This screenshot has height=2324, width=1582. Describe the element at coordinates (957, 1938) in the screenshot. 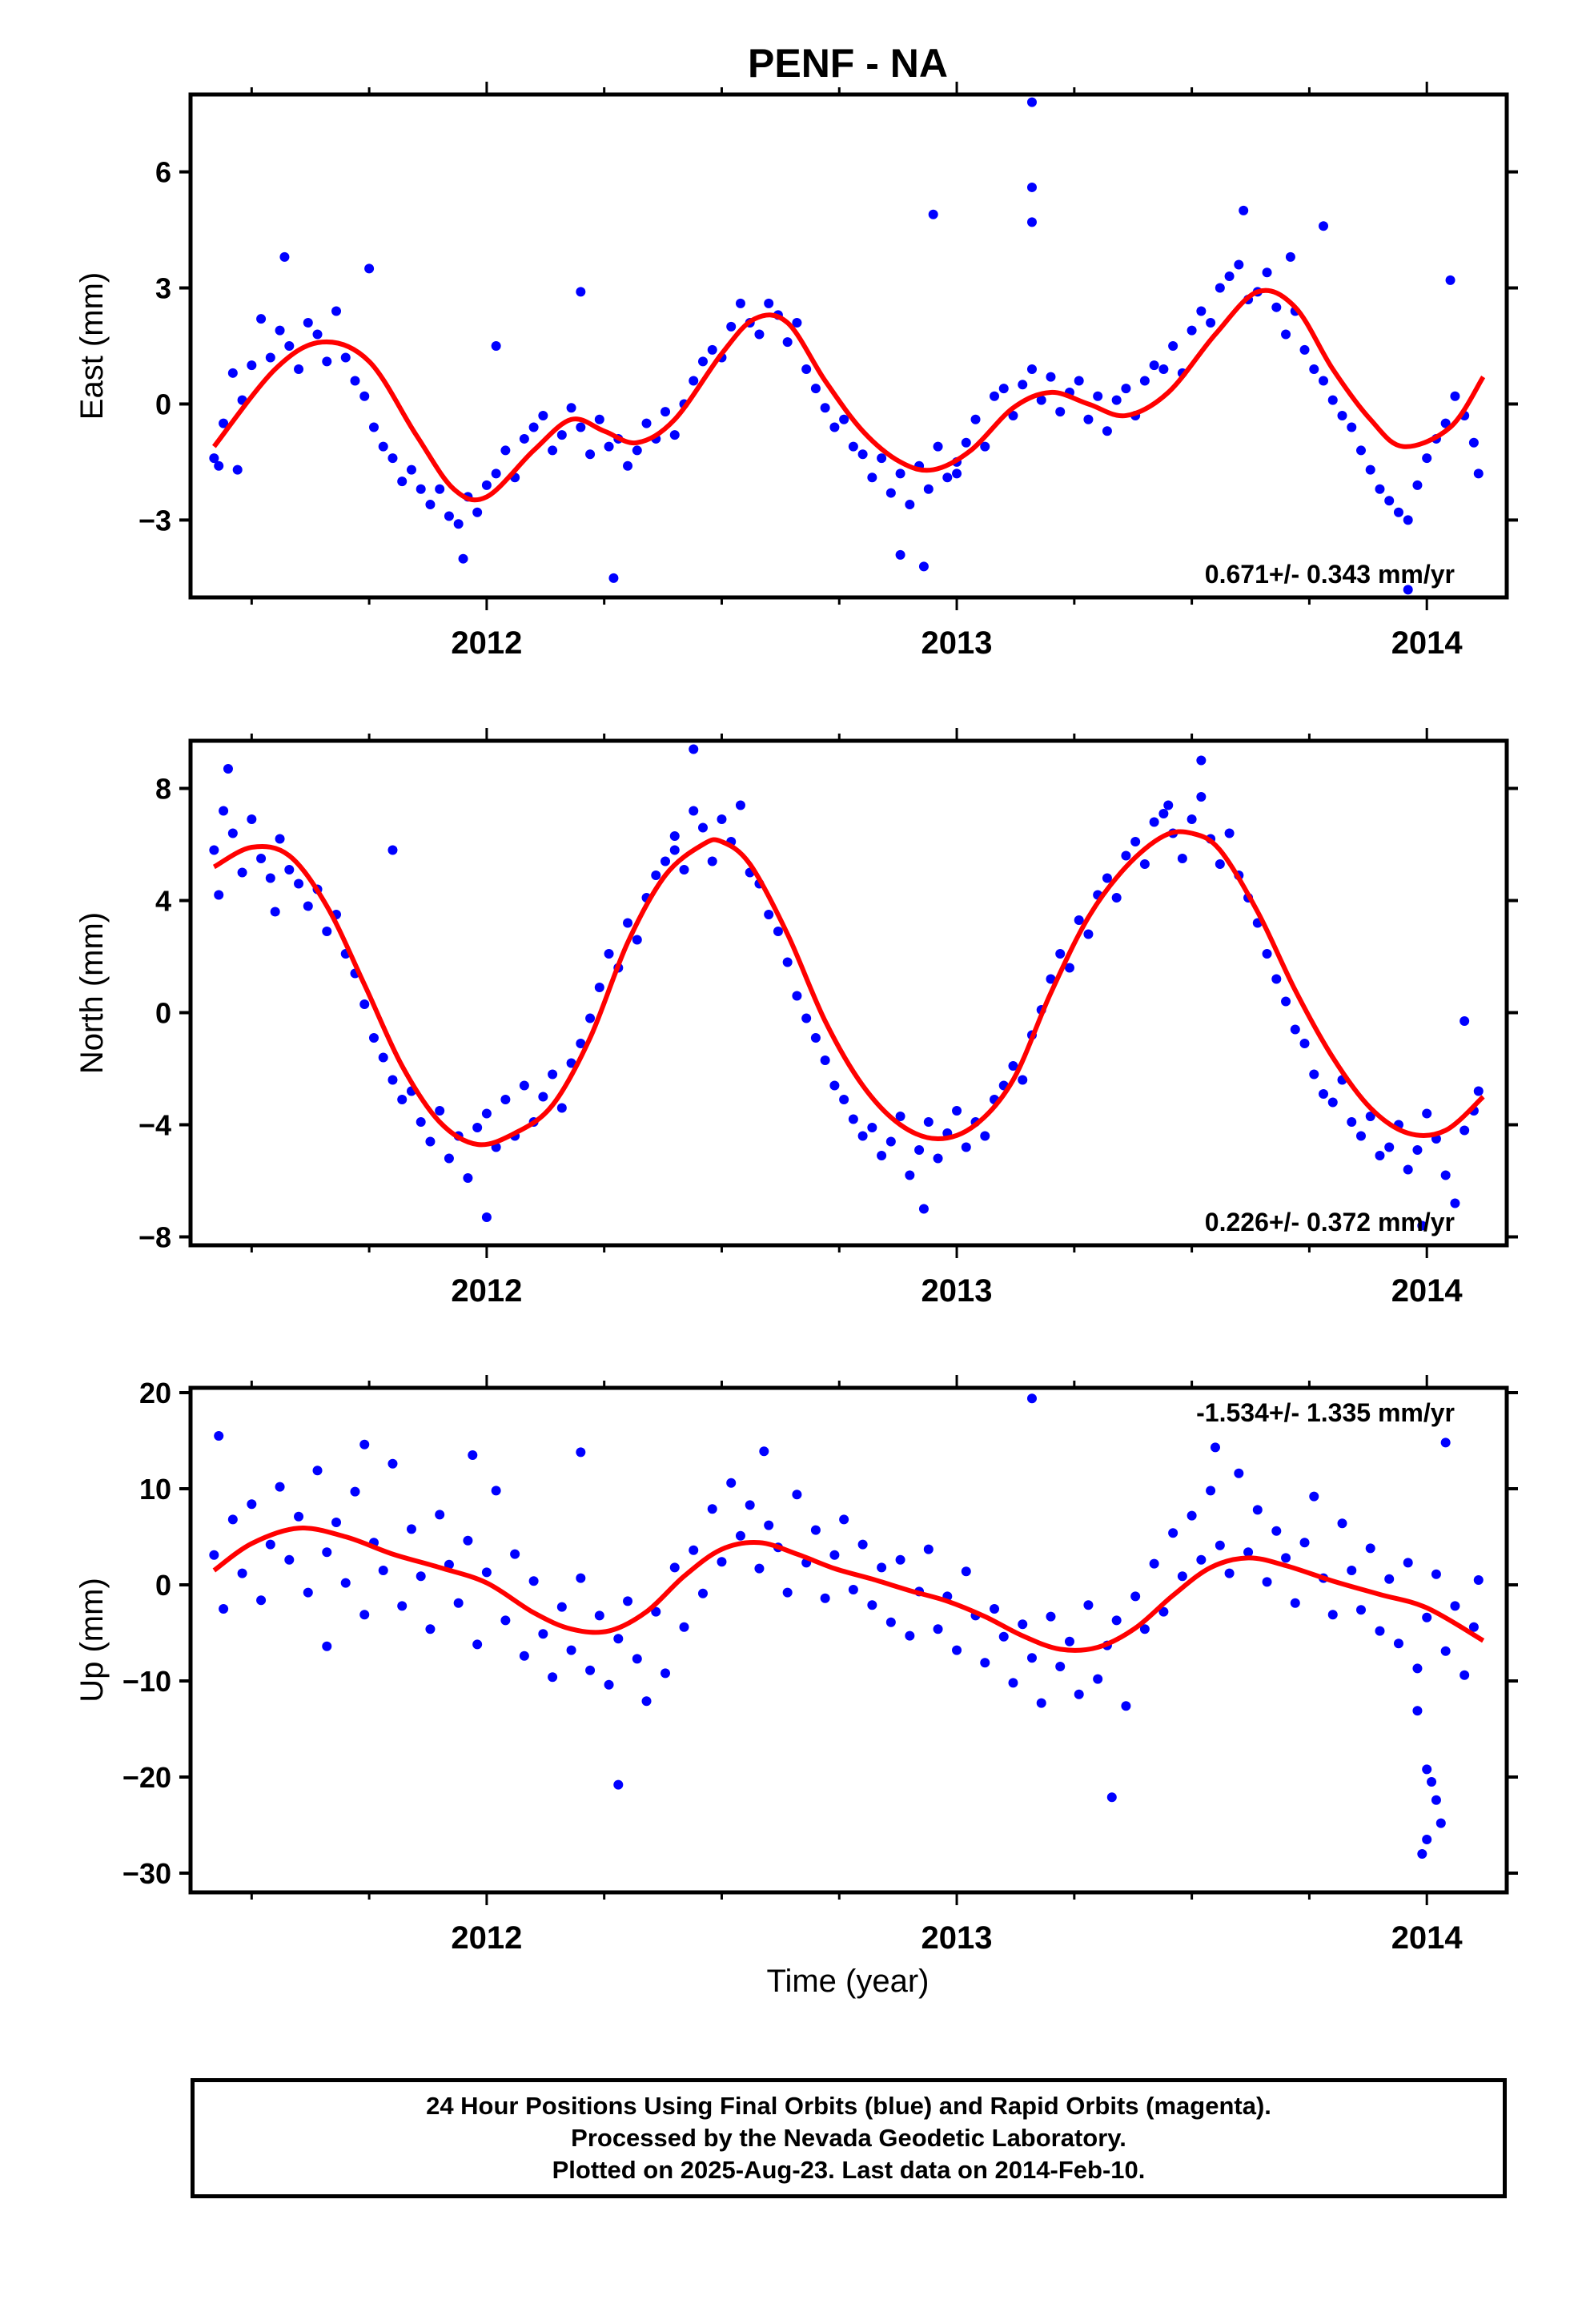

I see `up-x-tick-label: 2013` at that location.